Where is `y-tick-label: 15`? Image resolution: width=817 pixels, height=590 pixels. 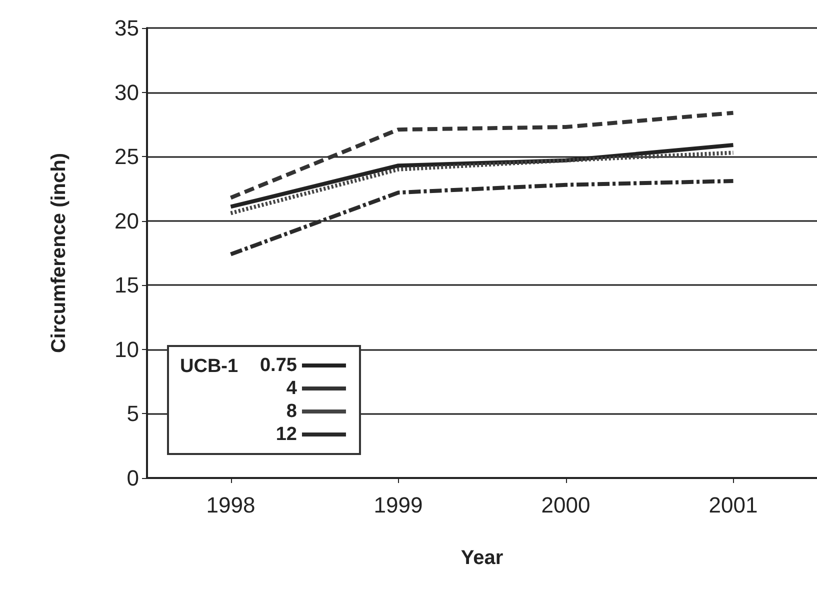
y-tick-label: 15 is located at coordinates (126, 285).